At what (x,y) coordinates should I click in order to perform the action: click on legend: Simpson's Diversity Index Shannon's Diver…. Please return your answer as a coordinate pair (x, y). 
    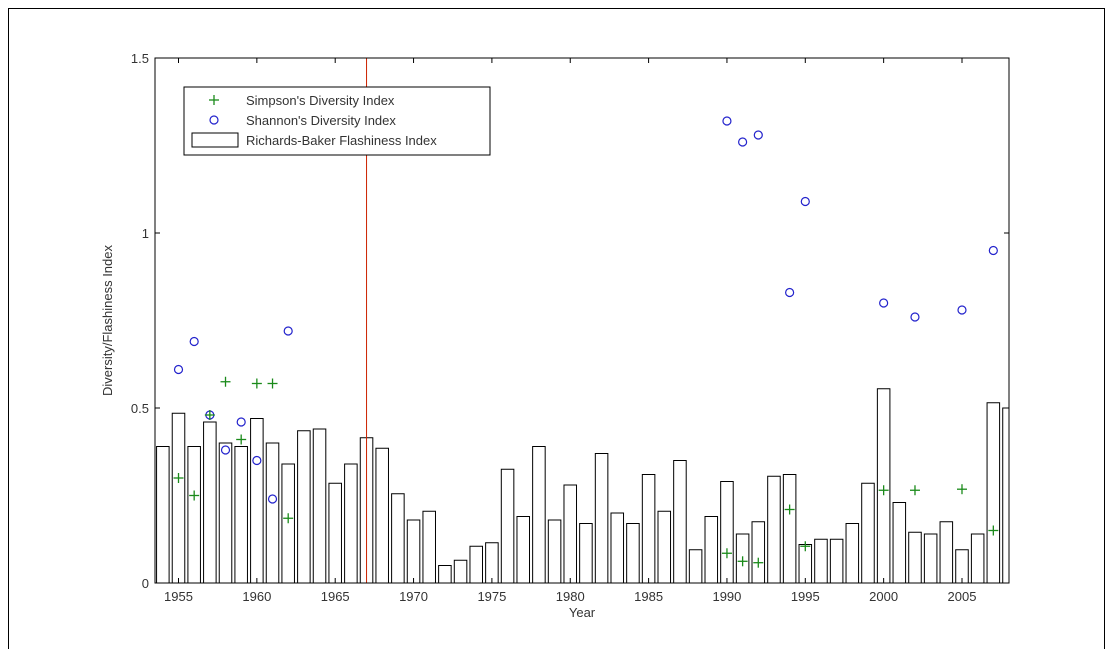
    Looking at the image, I should click on (337, 121).